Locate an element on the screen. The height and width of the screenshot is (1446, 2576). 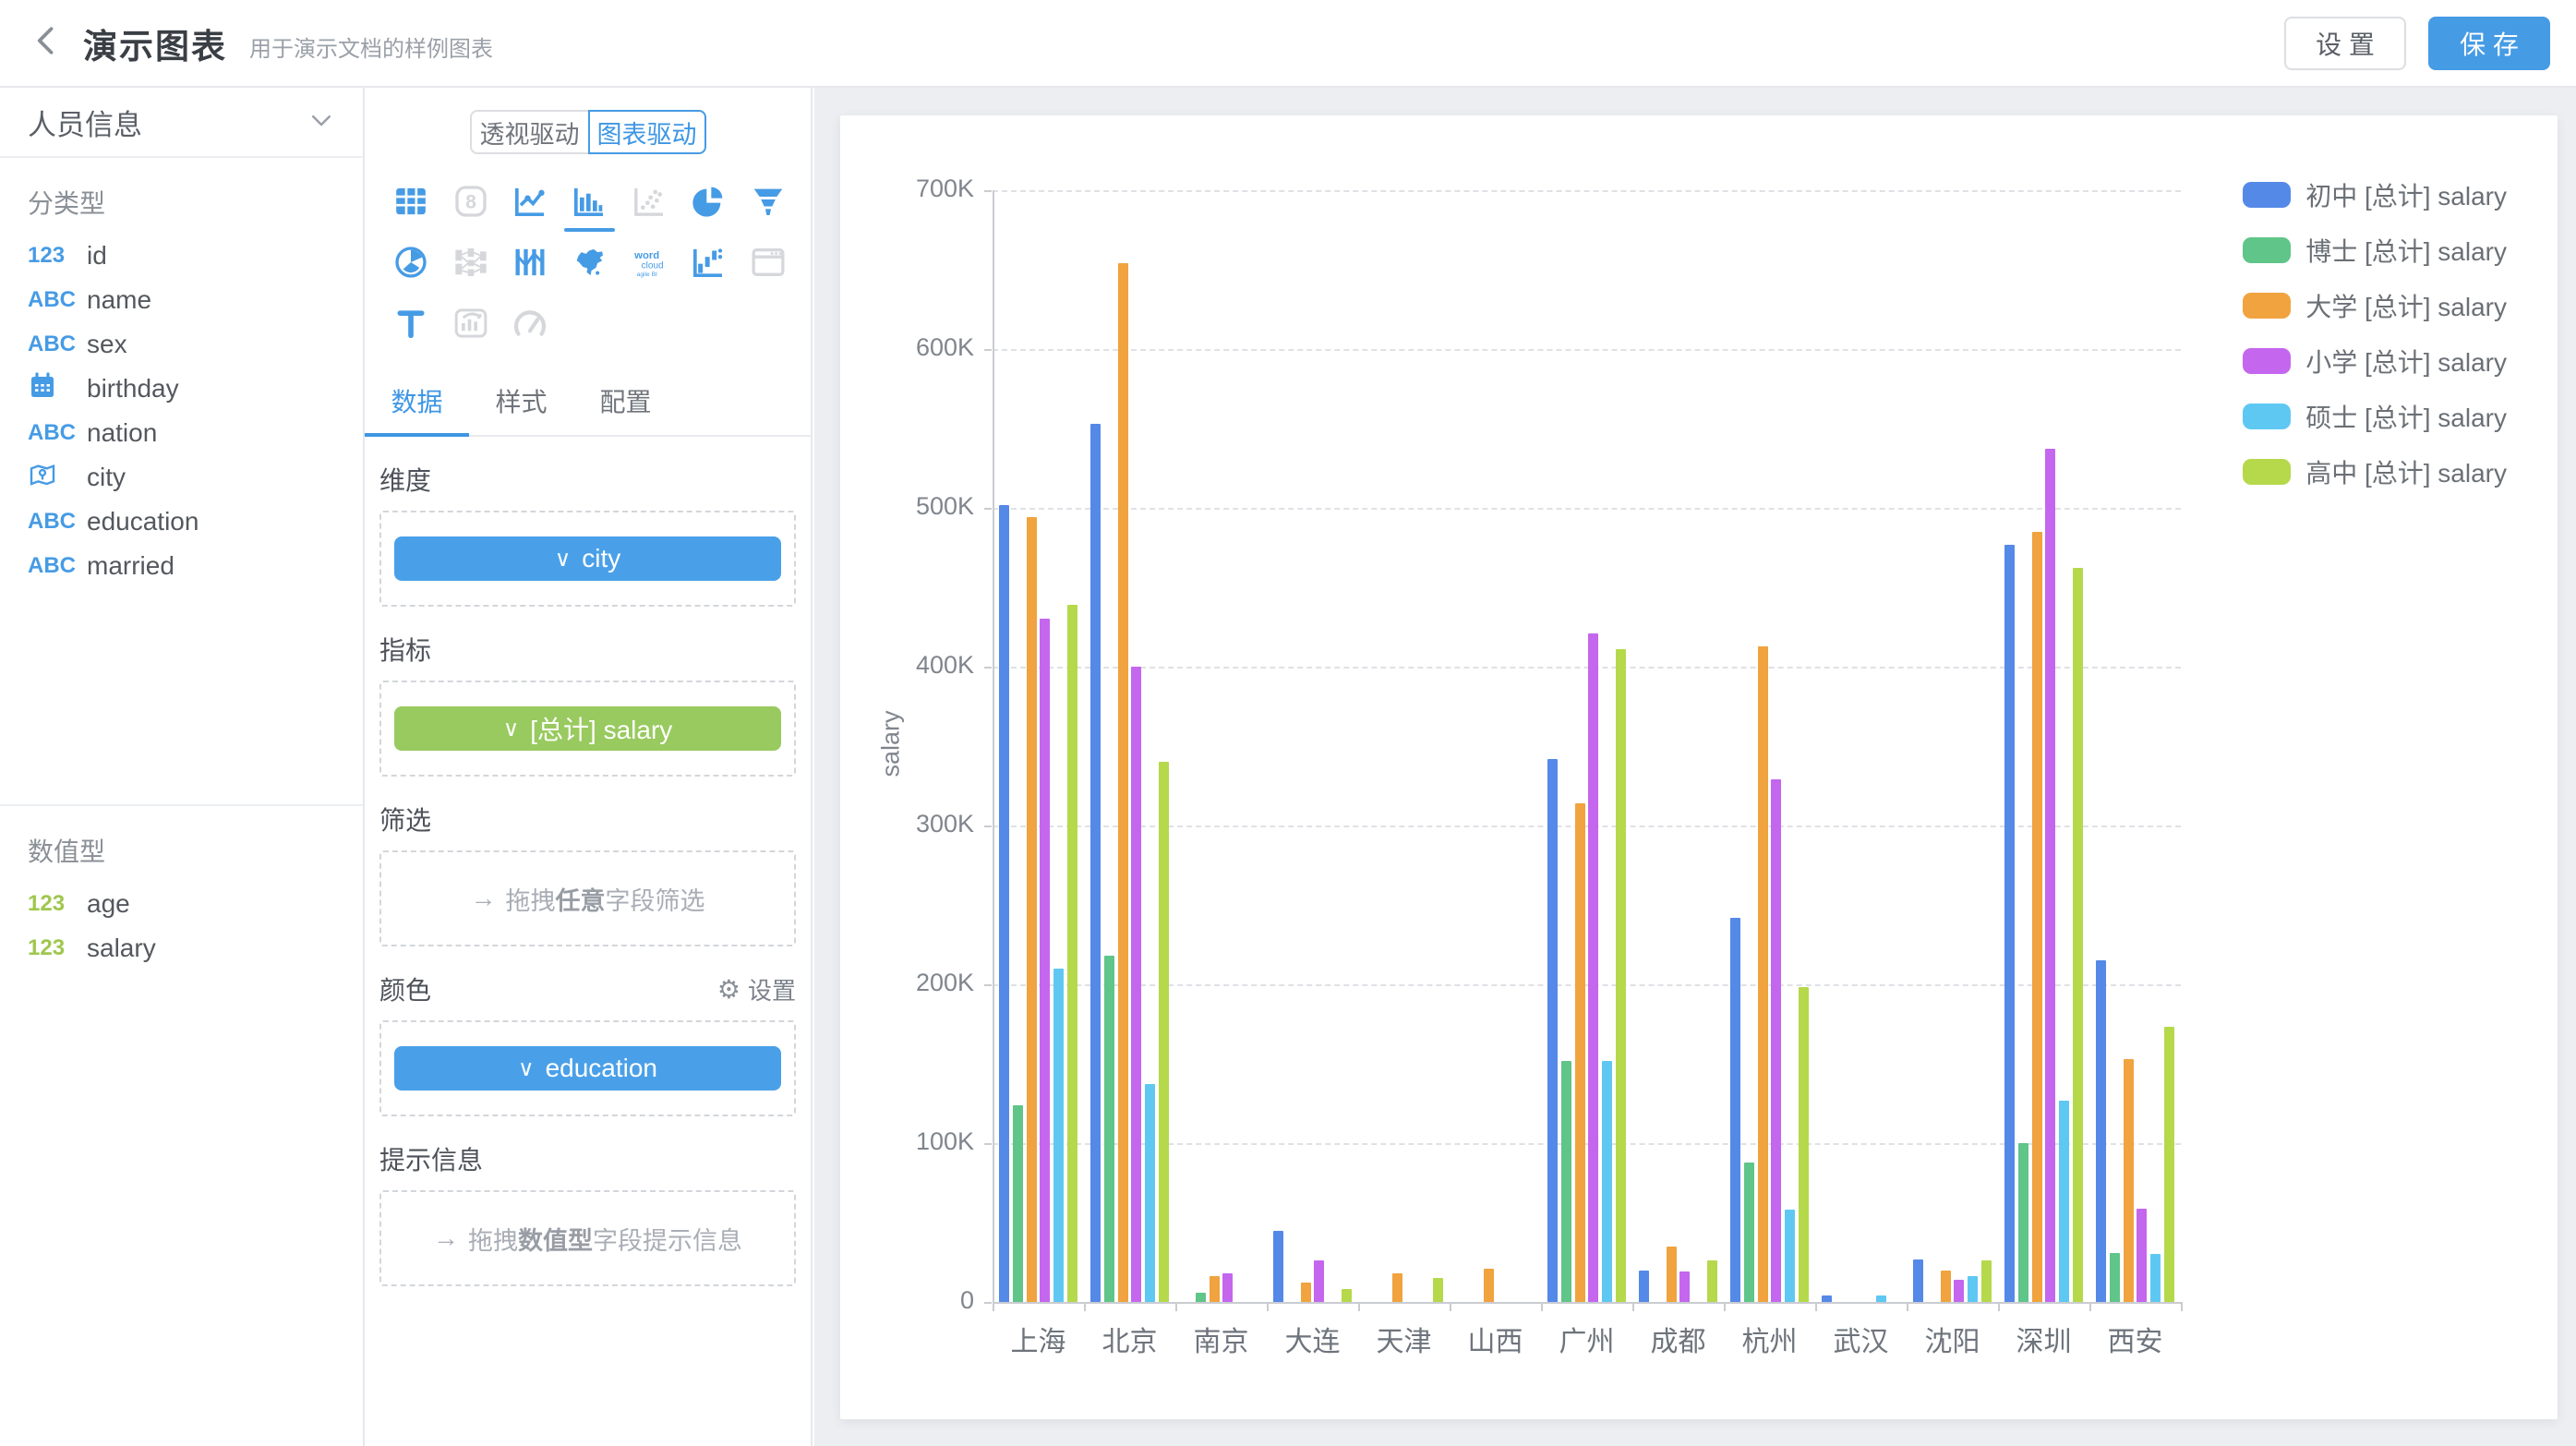
dimension-pill-city: ∨ city is located at coordinates (587, 558).